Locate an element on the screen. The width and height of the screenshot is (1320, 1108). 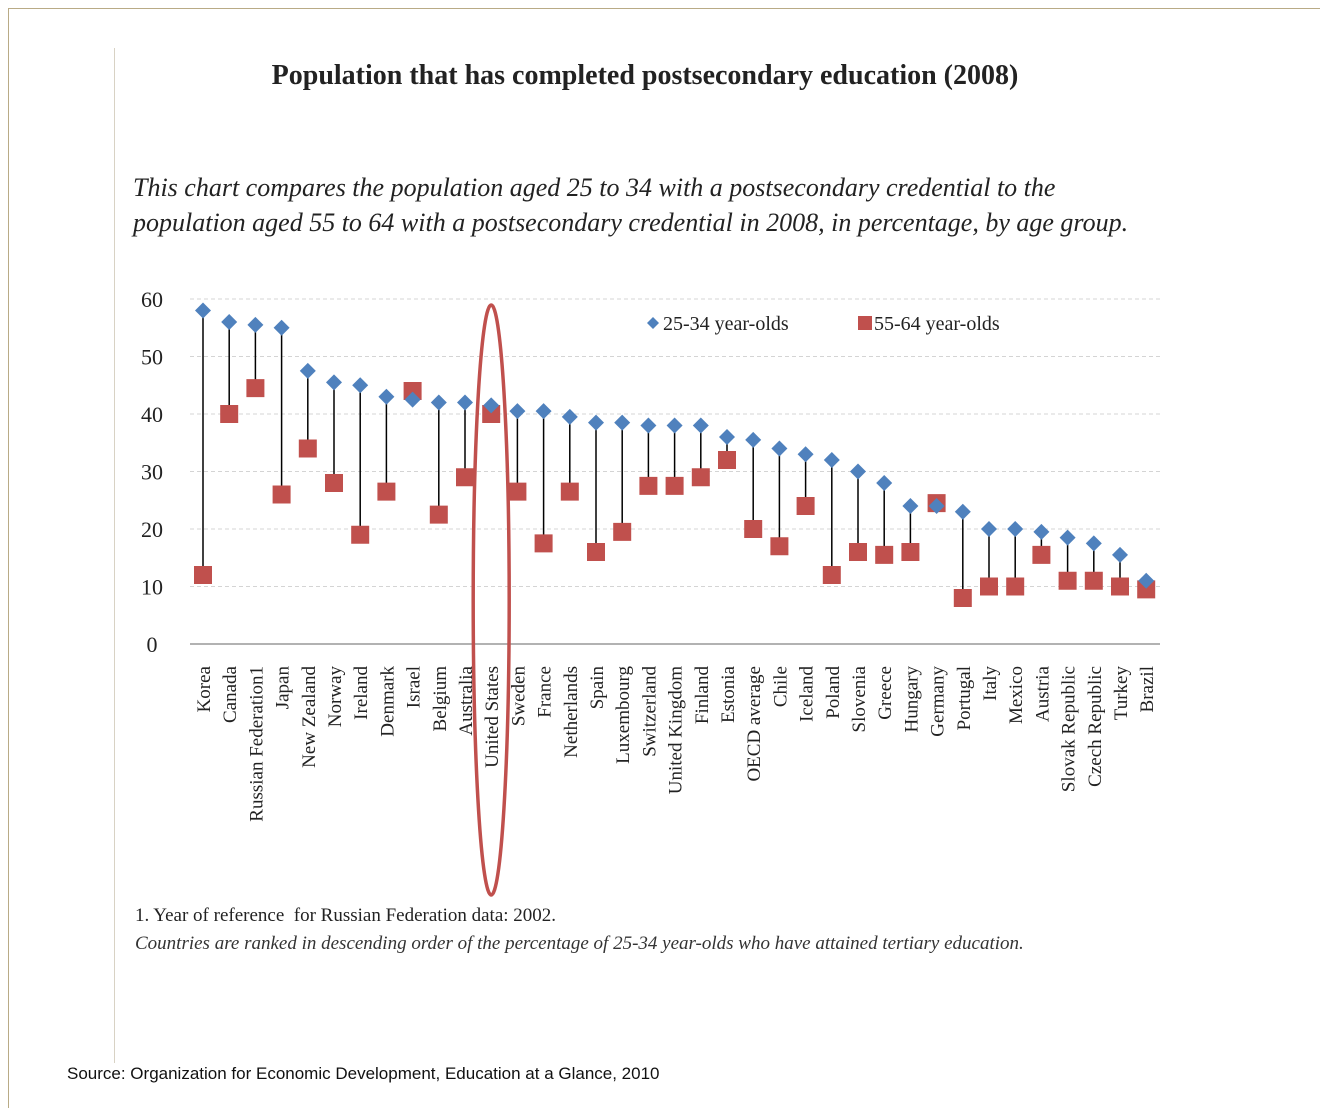
y-tick-label: 60 is located at coordinates (152, 299).